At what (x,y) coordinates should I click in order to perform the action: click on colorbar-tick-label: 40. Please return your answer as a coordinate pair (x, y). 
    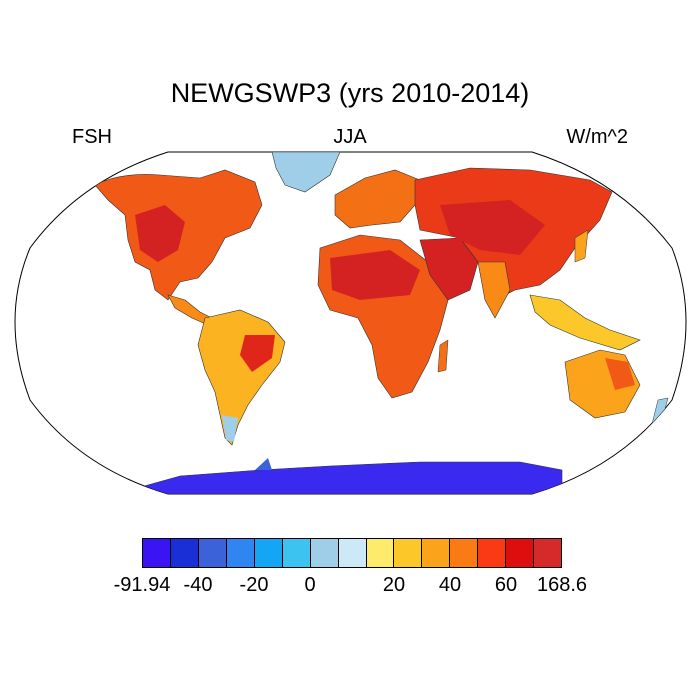
    Looking at the image, I should click on (450, 585).